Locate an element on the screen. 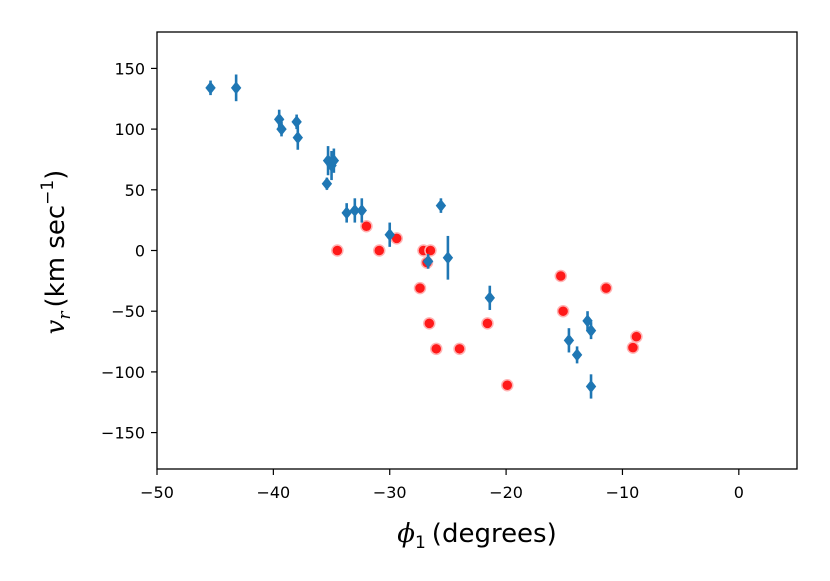 This screenshot has height=581, width=830. y-tick-label: −100 is located at coordinates (123, 372).